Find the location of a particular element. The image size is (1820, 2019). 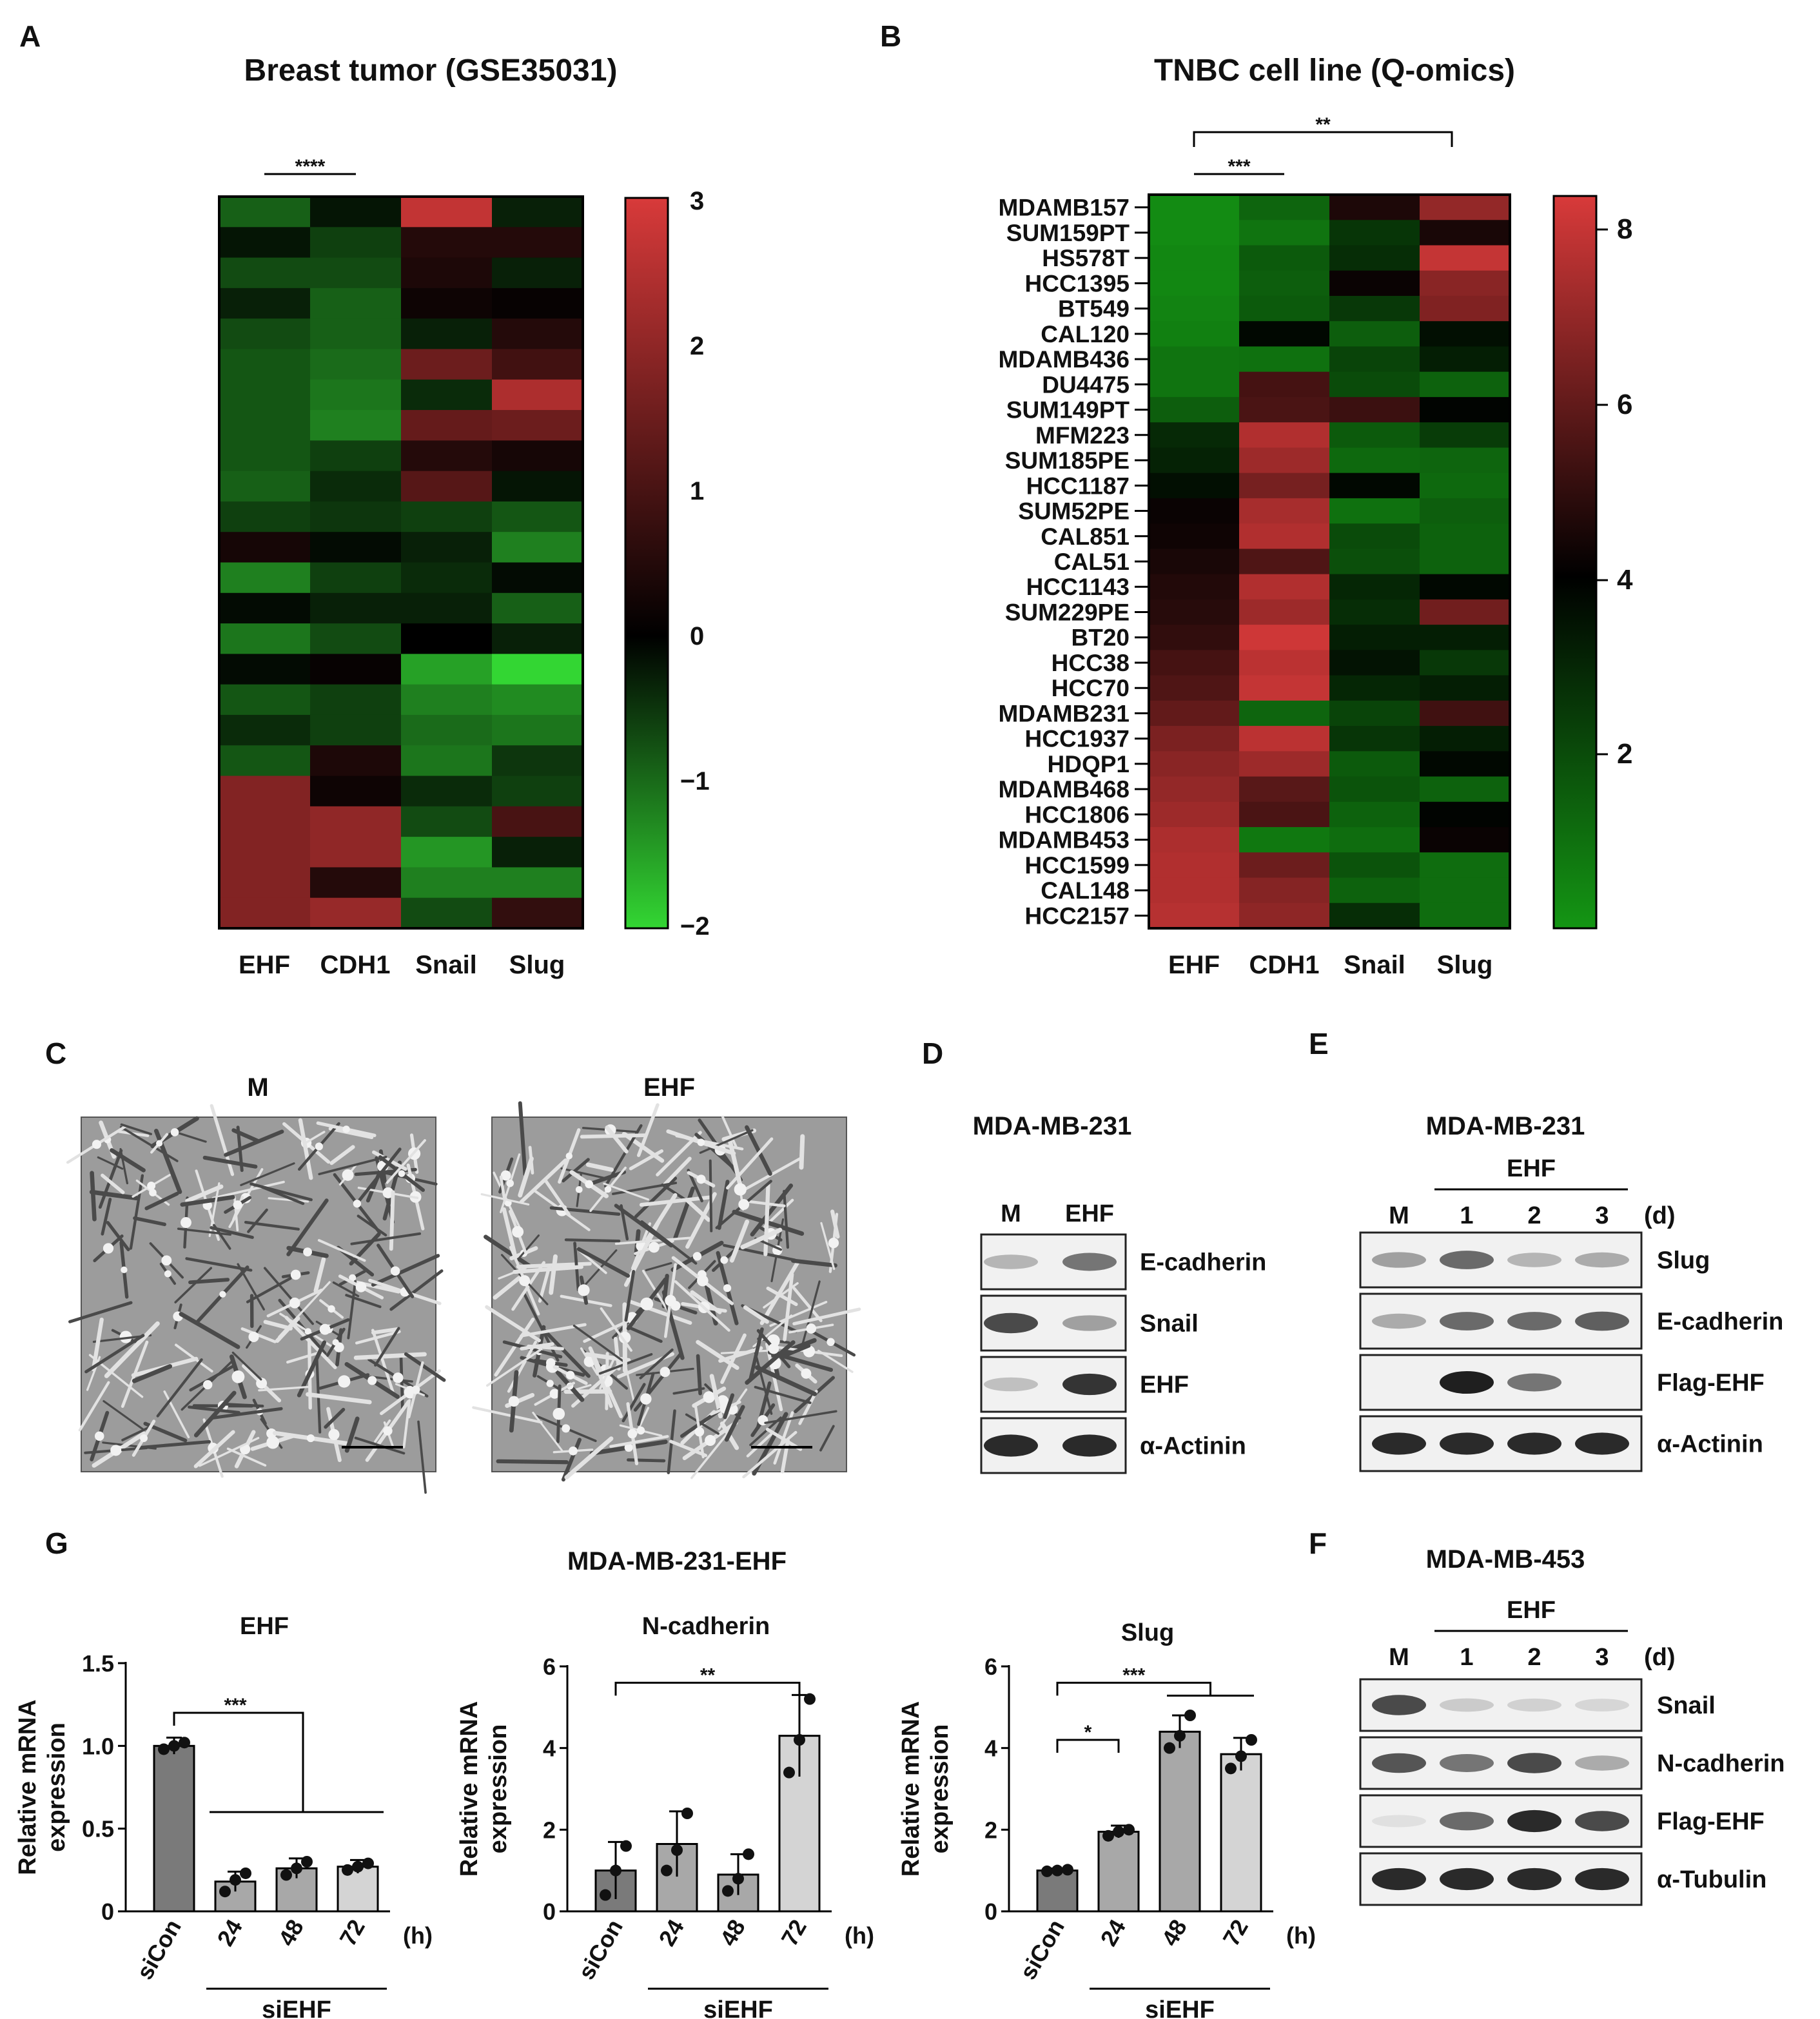

panel-a-col-cdh1: CDH1 is located at coordinates (355, 965).